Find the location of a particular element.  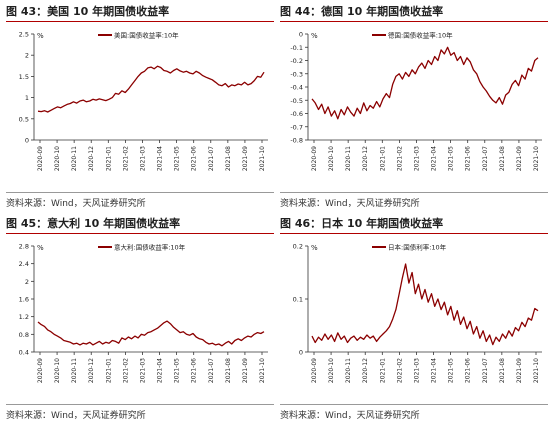

legend-label: 德国:国债收益率:10年 is located at coordinates (420, 35).